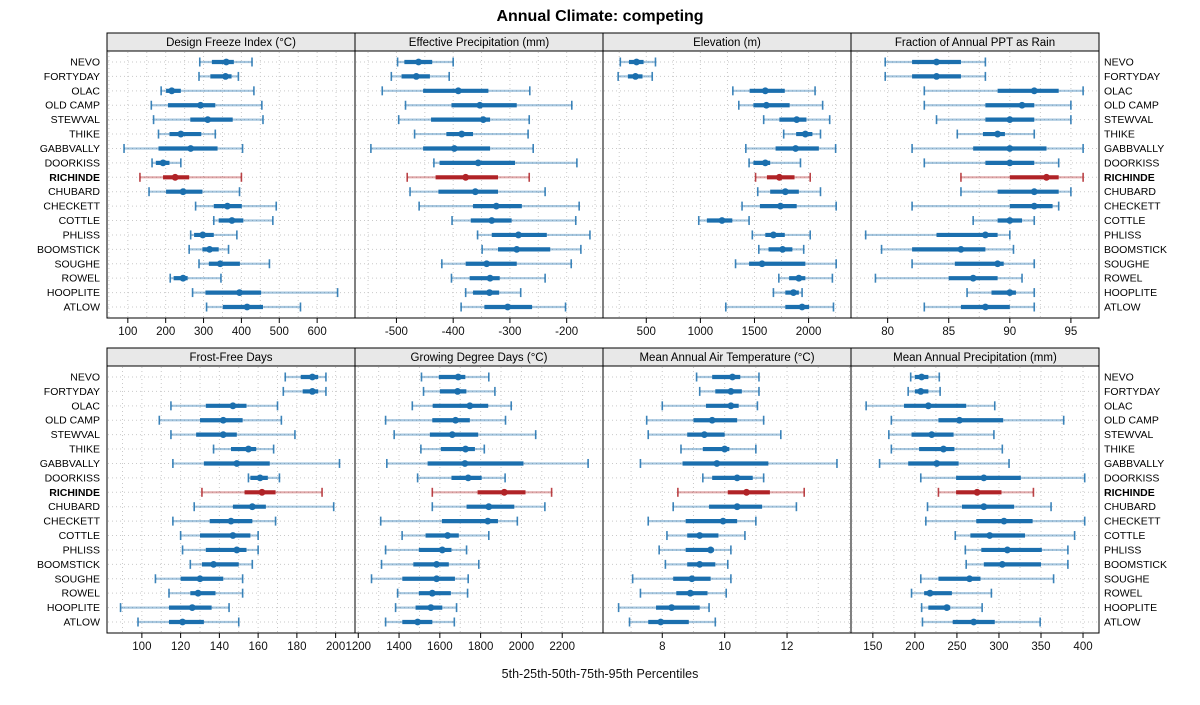 The width and height of the screenshot is (1200, 705). What do you see at coordinates (562, 647) in the screenshot?
I see `axis-tick-label: 2200` at bounding box center [562, 647].